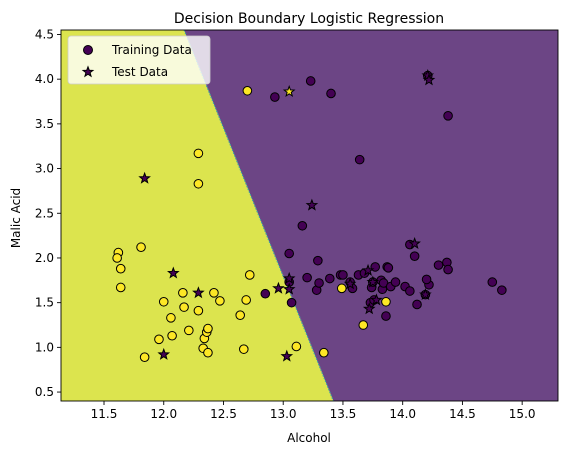 The height and width of the screenshot is (460, 567). Describe the element at coordinates (88, 50) in the screenshot. I see `legend-training-marker` at that location.